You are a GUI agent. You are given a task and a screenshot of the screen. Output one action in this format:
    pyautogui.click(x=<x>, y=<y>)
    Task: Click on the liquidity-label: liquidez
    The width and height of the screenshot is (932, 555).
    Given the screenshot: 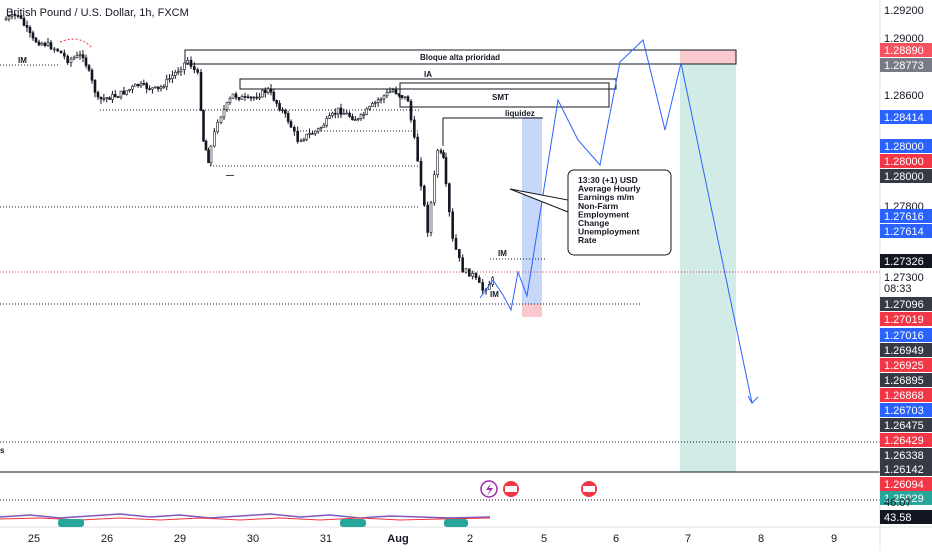 What is the action you would take?
    pyautogui.click(x=520, y=113)
    